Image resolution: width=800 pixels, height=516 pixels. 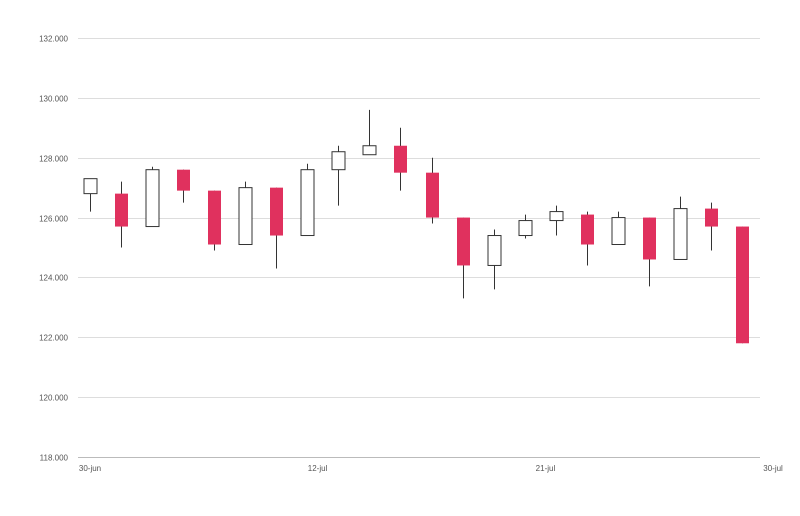 I want to click on y-tick-label: 126.000, so click(x=53, y=219).